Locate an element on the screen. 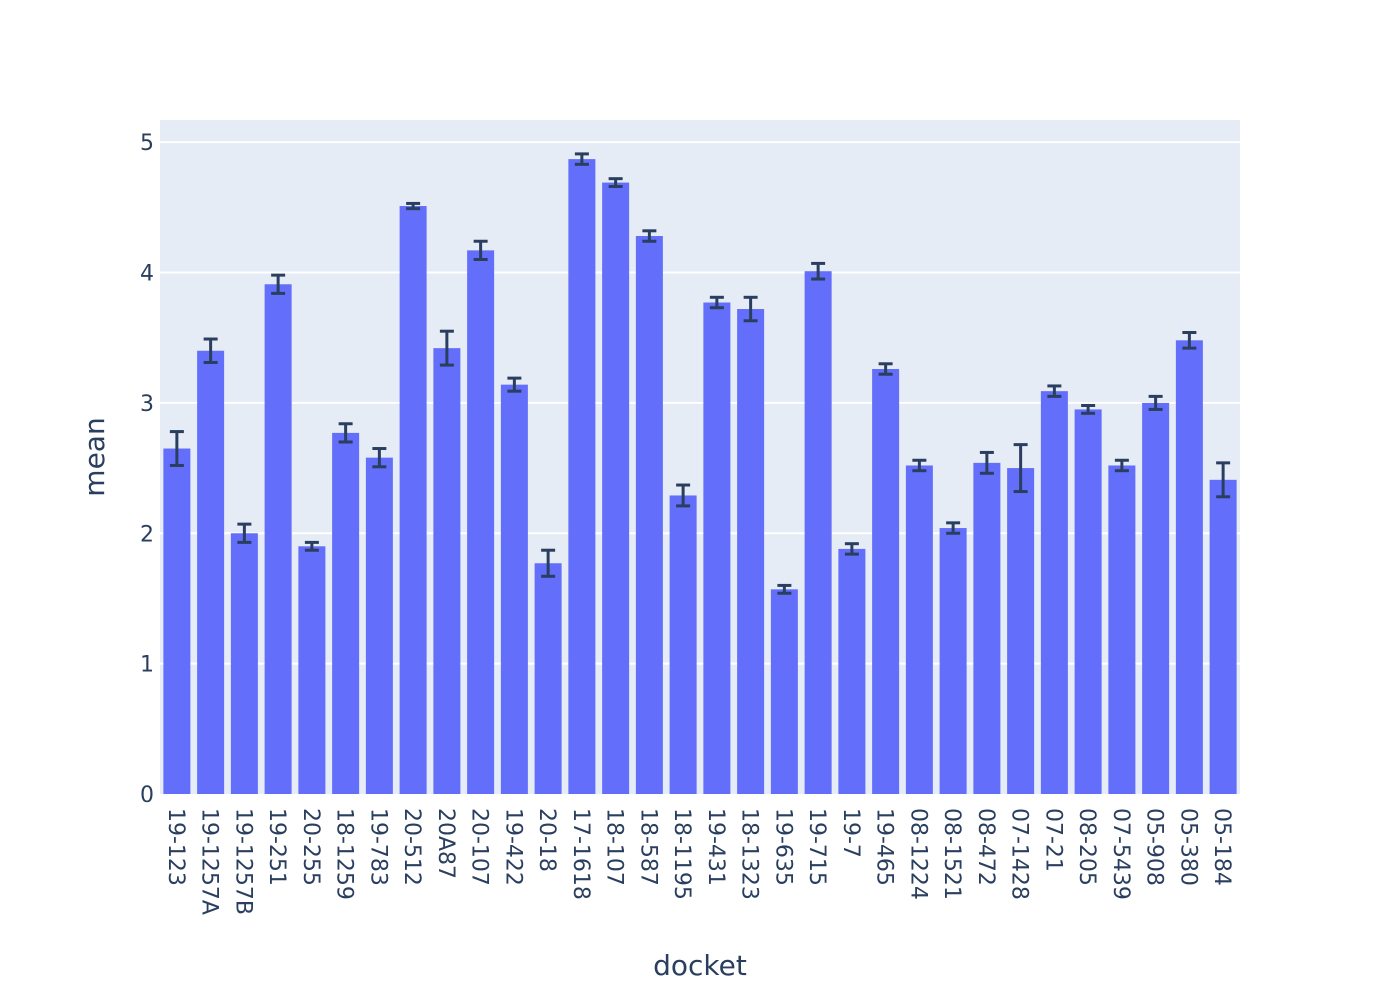 The height and width of the screenshot is (1000, 1400). x-tick-label: 18-107 is located at coordinates (614, 847).